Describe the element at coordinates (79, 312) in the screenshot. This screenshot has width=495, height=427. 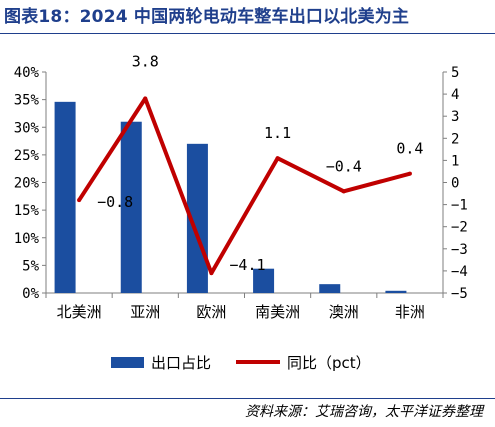
I see `x-axis-tick-label: 北美洲` at that location.